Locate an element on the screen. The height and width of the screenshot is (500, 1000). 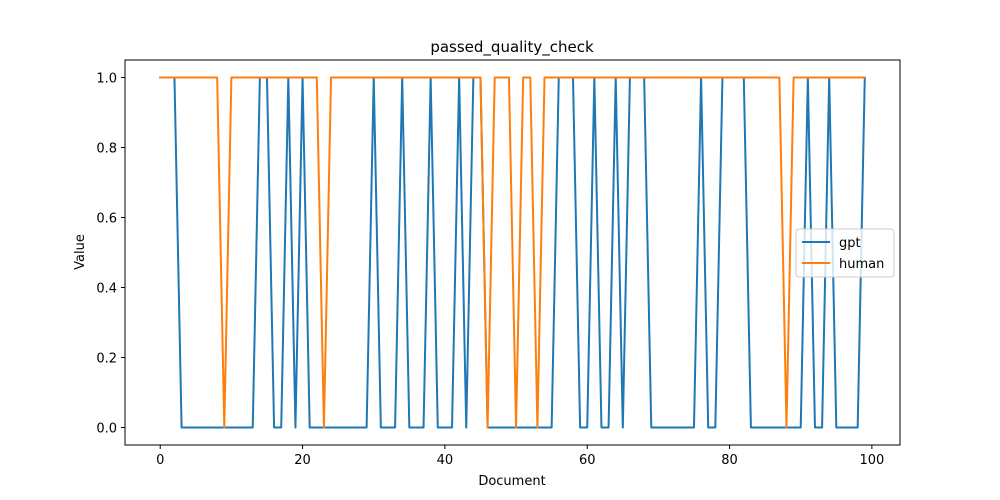
x-axis-label: Document is located at coordinates (511, 481).